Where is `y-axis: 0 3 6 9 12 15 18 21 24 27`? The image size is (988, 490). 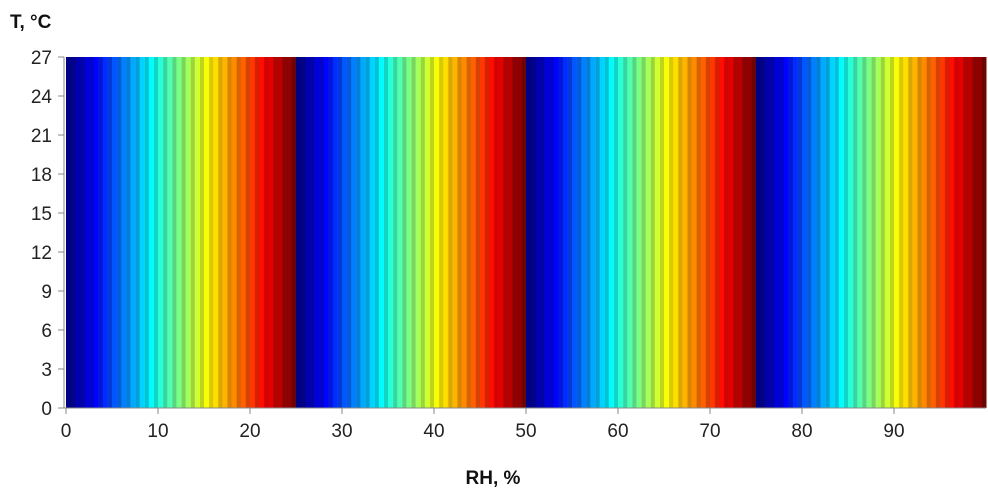 y-axis: 0 3 6 9 12 15 18 21 24 27 is located at coordinates (47, 234).